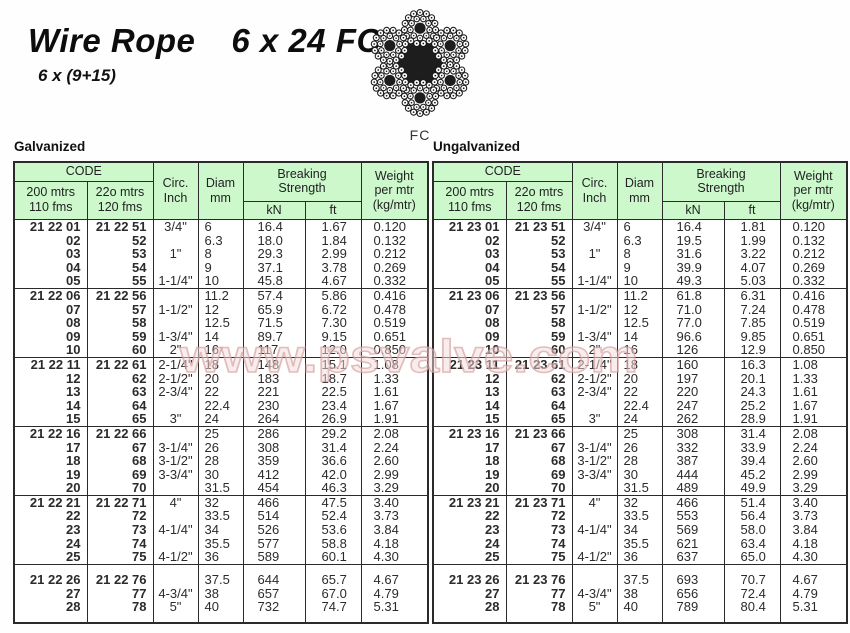 The height and width of the screenshot is (633, 850). What do you see at coordinates (175, 254) in the screenshot?
I see `cell-circ: 3/4" 1" 1-1/4"` at bounding box center [175, 254].